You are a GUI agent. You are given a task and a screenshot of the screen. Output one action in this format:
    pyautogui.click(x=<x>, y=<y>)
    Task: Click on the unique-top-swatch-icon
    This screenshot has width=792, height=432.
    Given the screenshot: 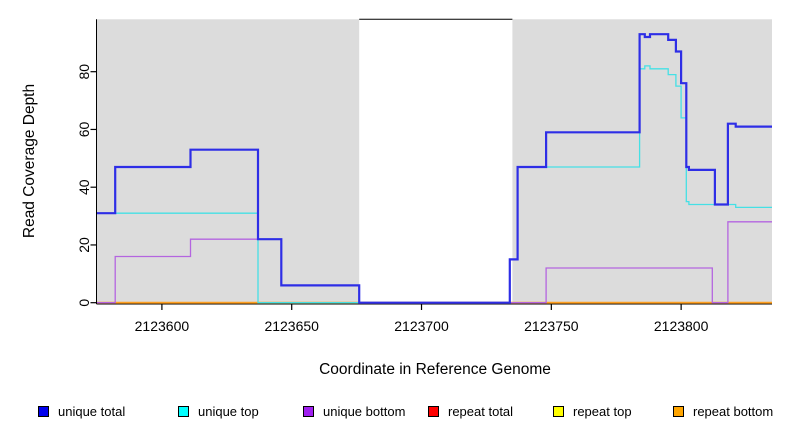 What is the action you would take?
    pyautogui.click(x=183, y=411)
    